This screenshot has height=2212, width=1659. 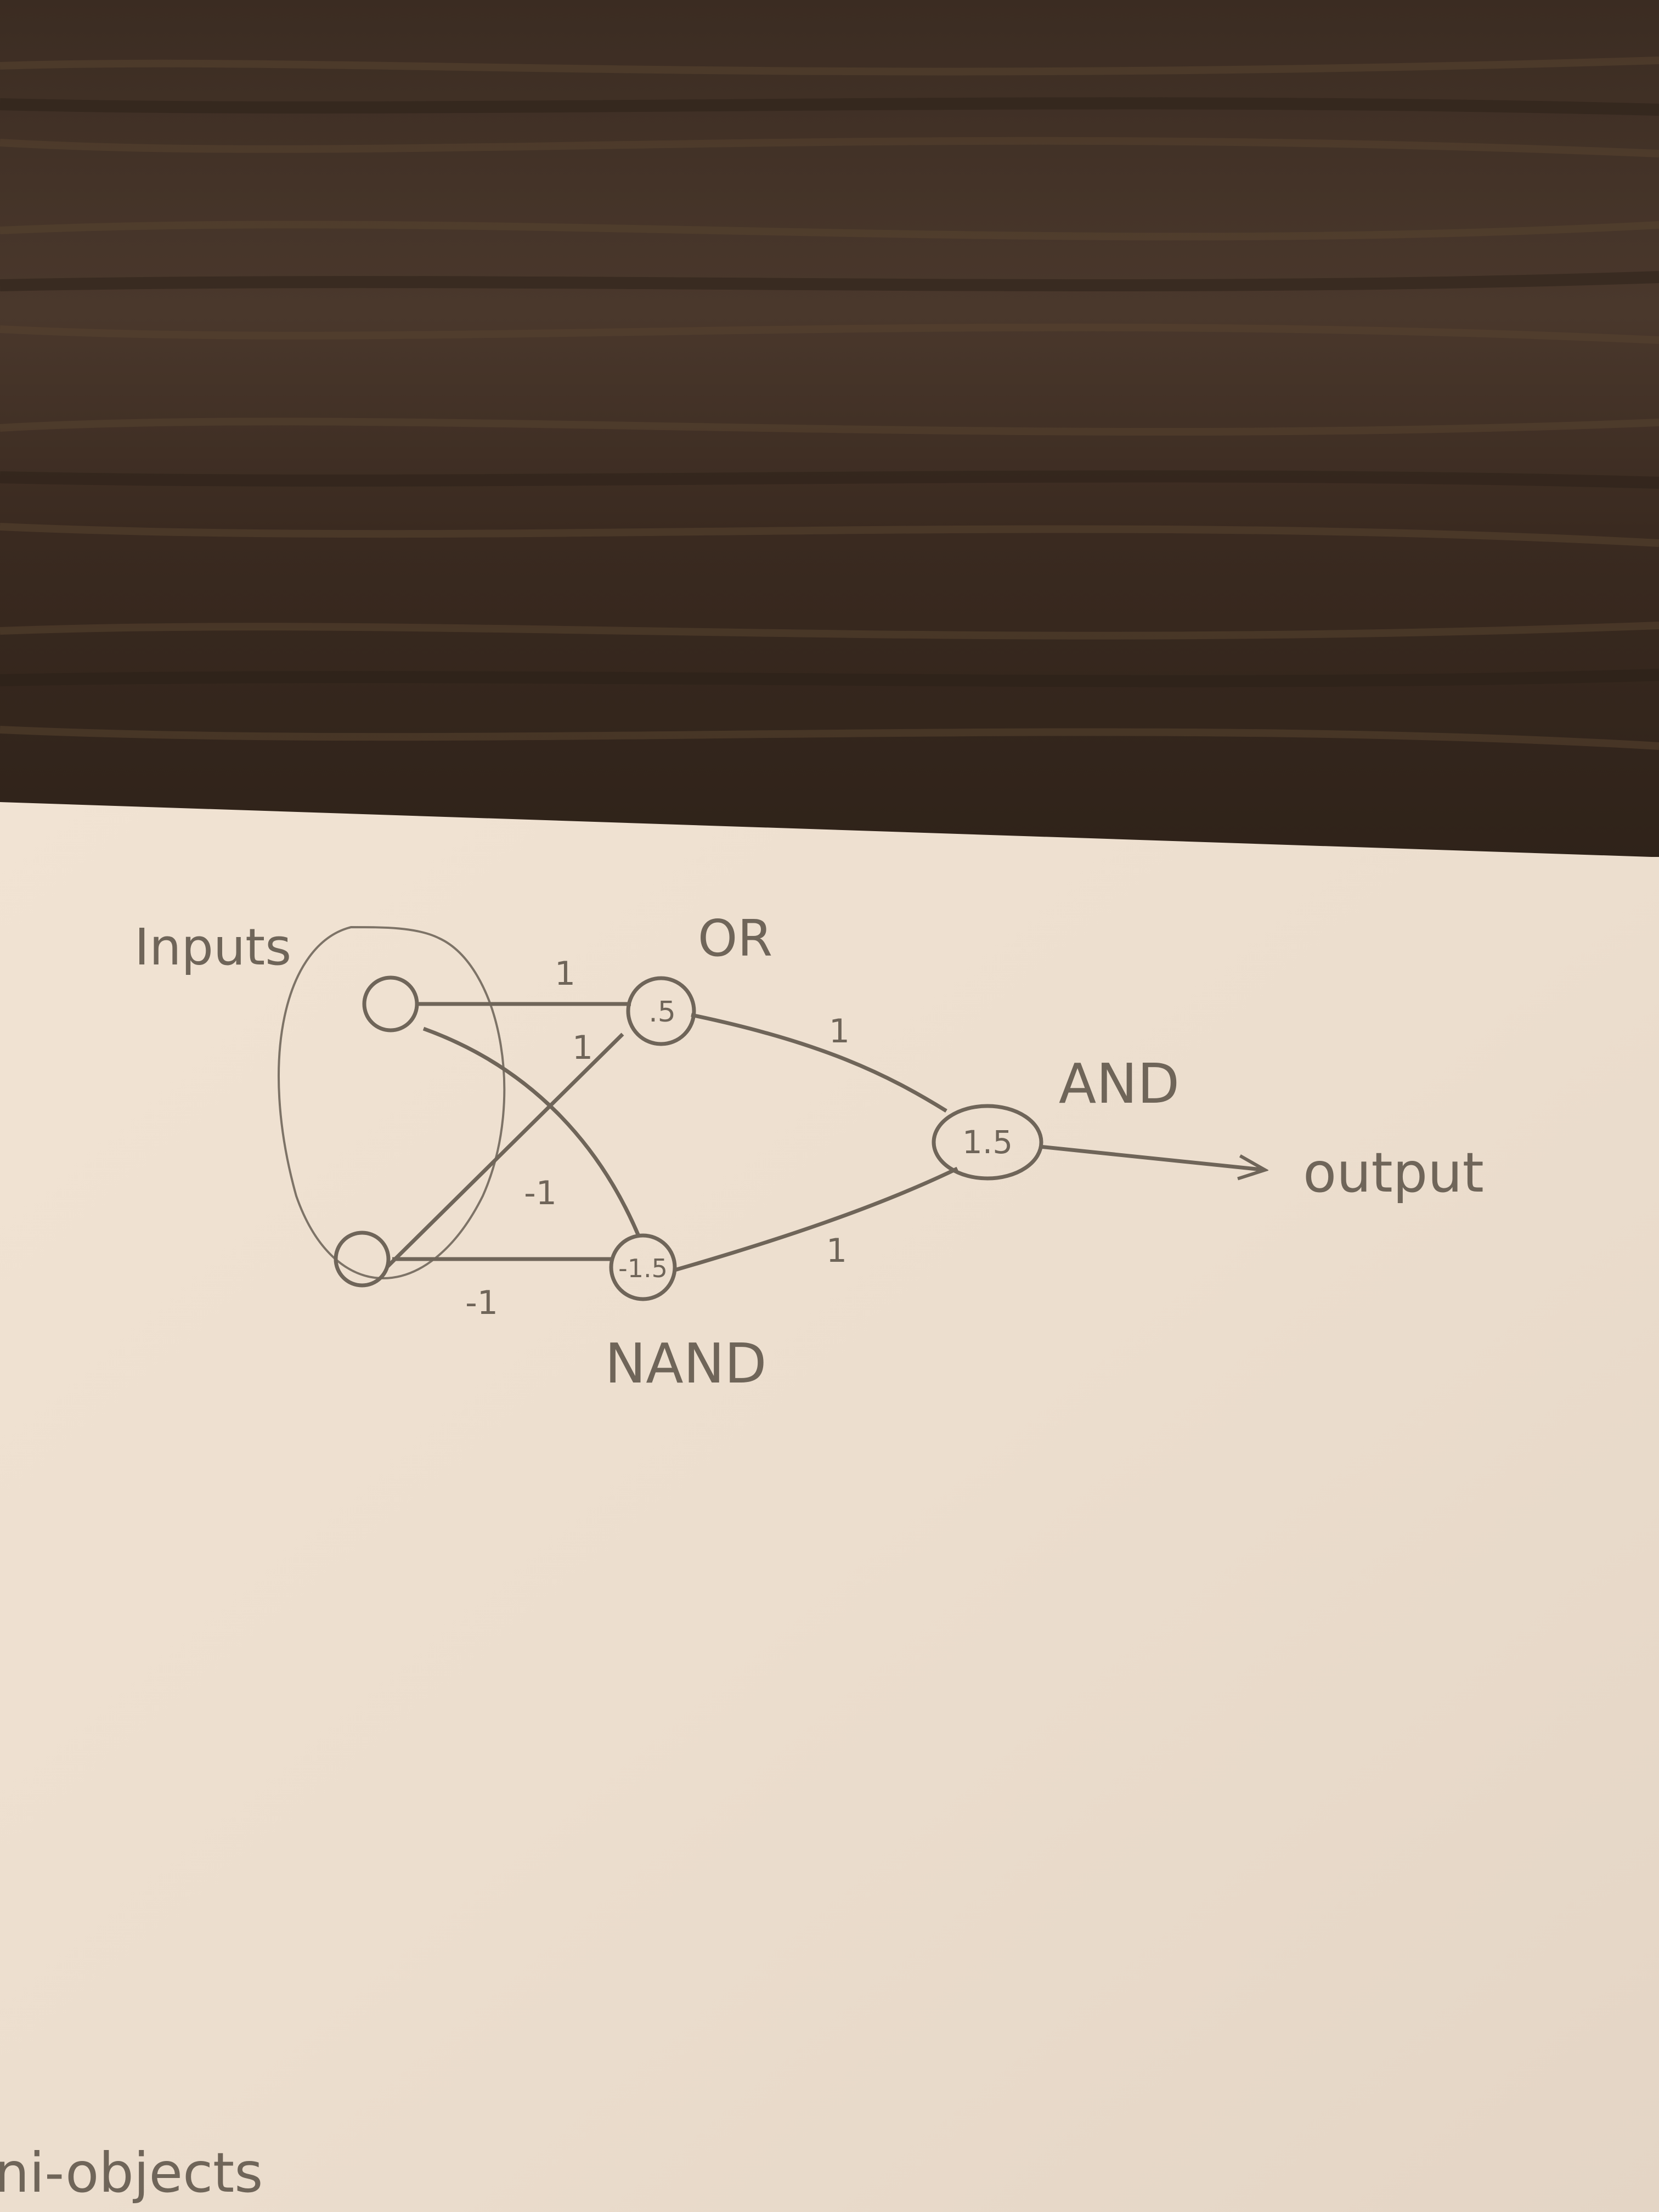 I want to click on edge-input-top-to-nand, so click(x=531, y=1132).